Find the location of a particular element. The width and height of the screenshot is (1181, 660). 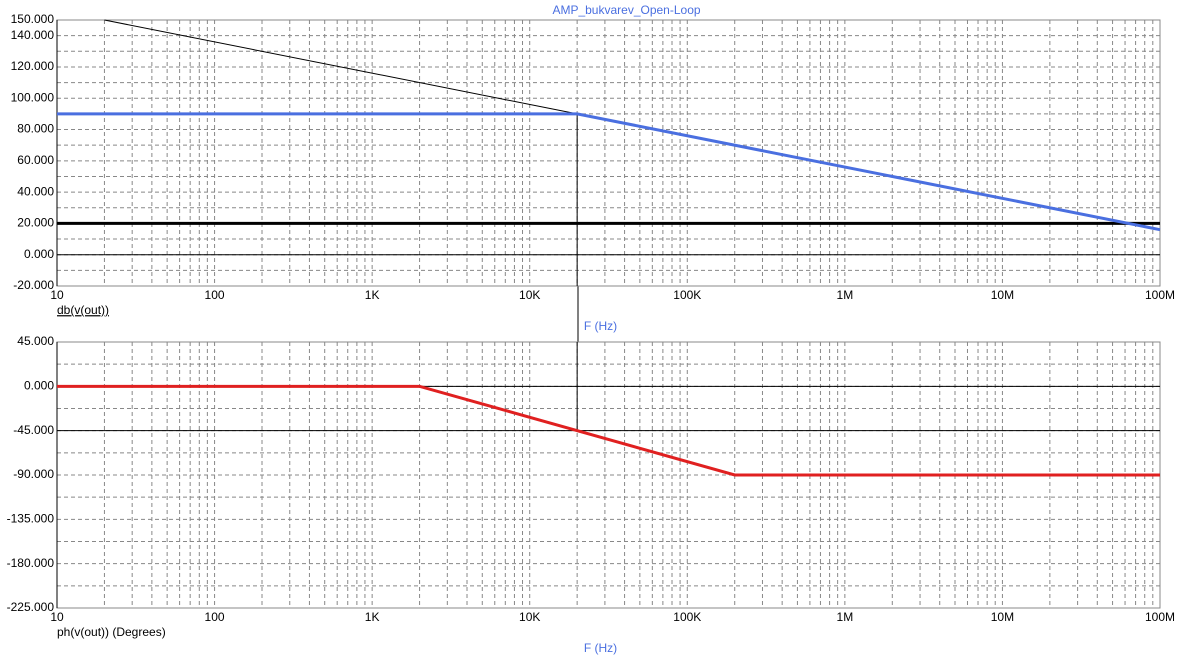

y-tick-label: 120.000 is located at coordinates (33, 66).